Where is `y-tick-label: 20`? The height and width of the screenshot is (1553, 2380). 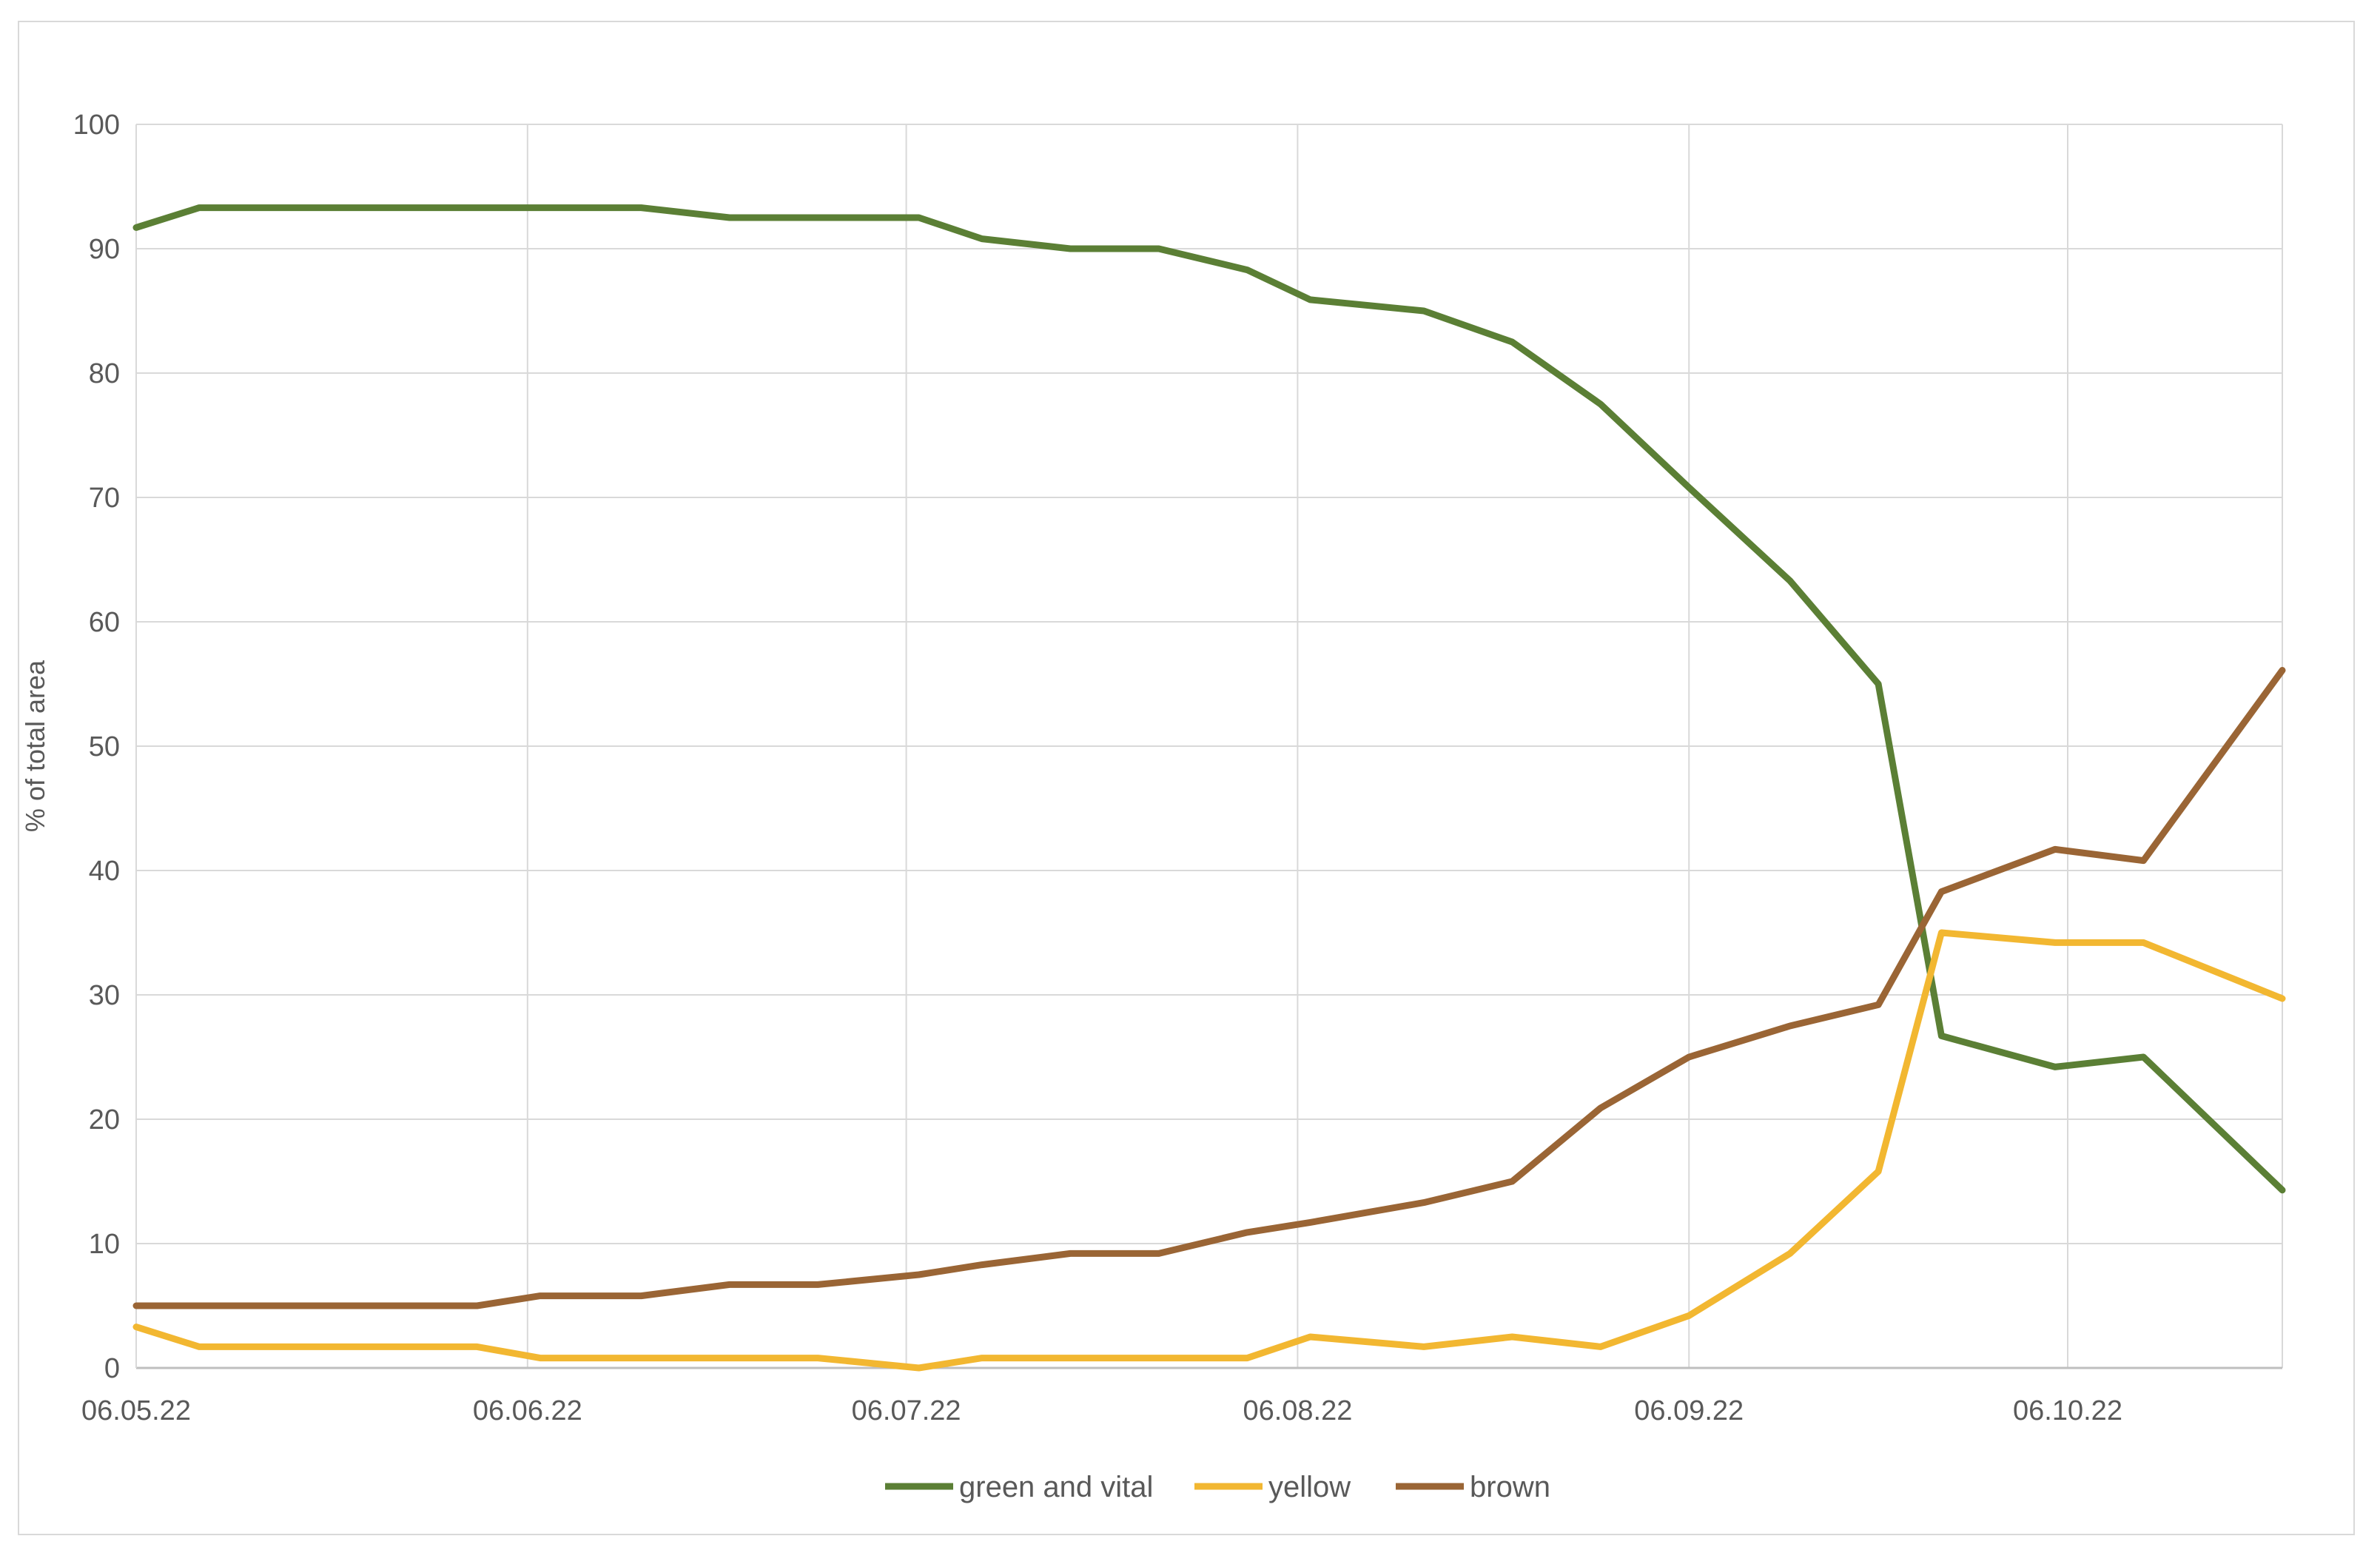
y-tick-label: 20 is located at coordinates (105, 1120).